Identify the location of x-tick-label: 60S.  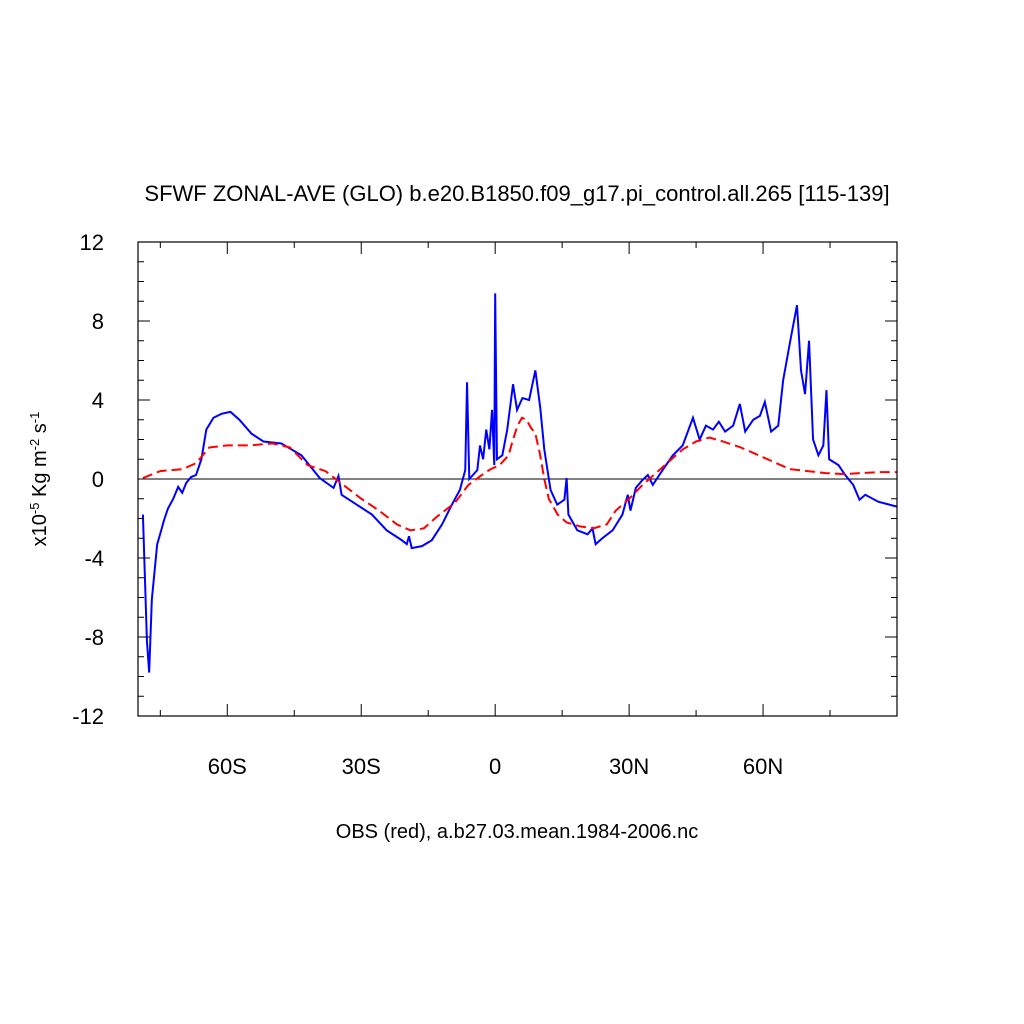
(227, 766).